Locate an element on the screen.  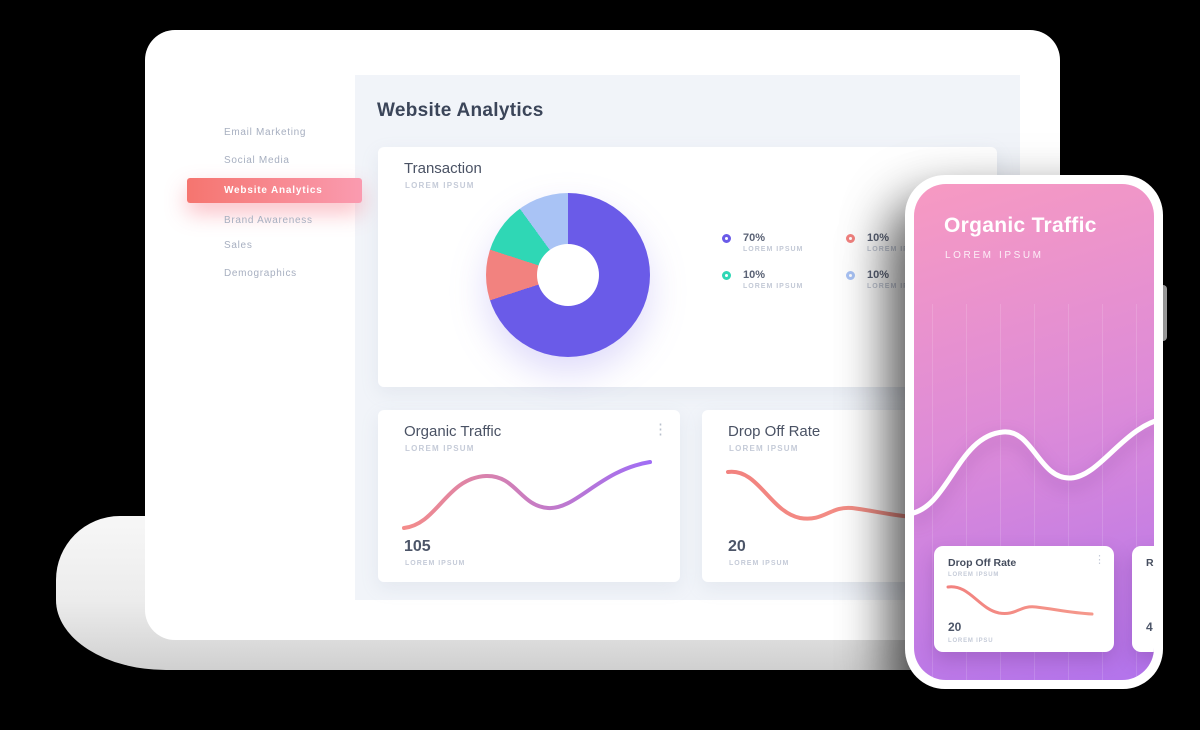
phone-line-chart is located at coordinates (1034, 467).